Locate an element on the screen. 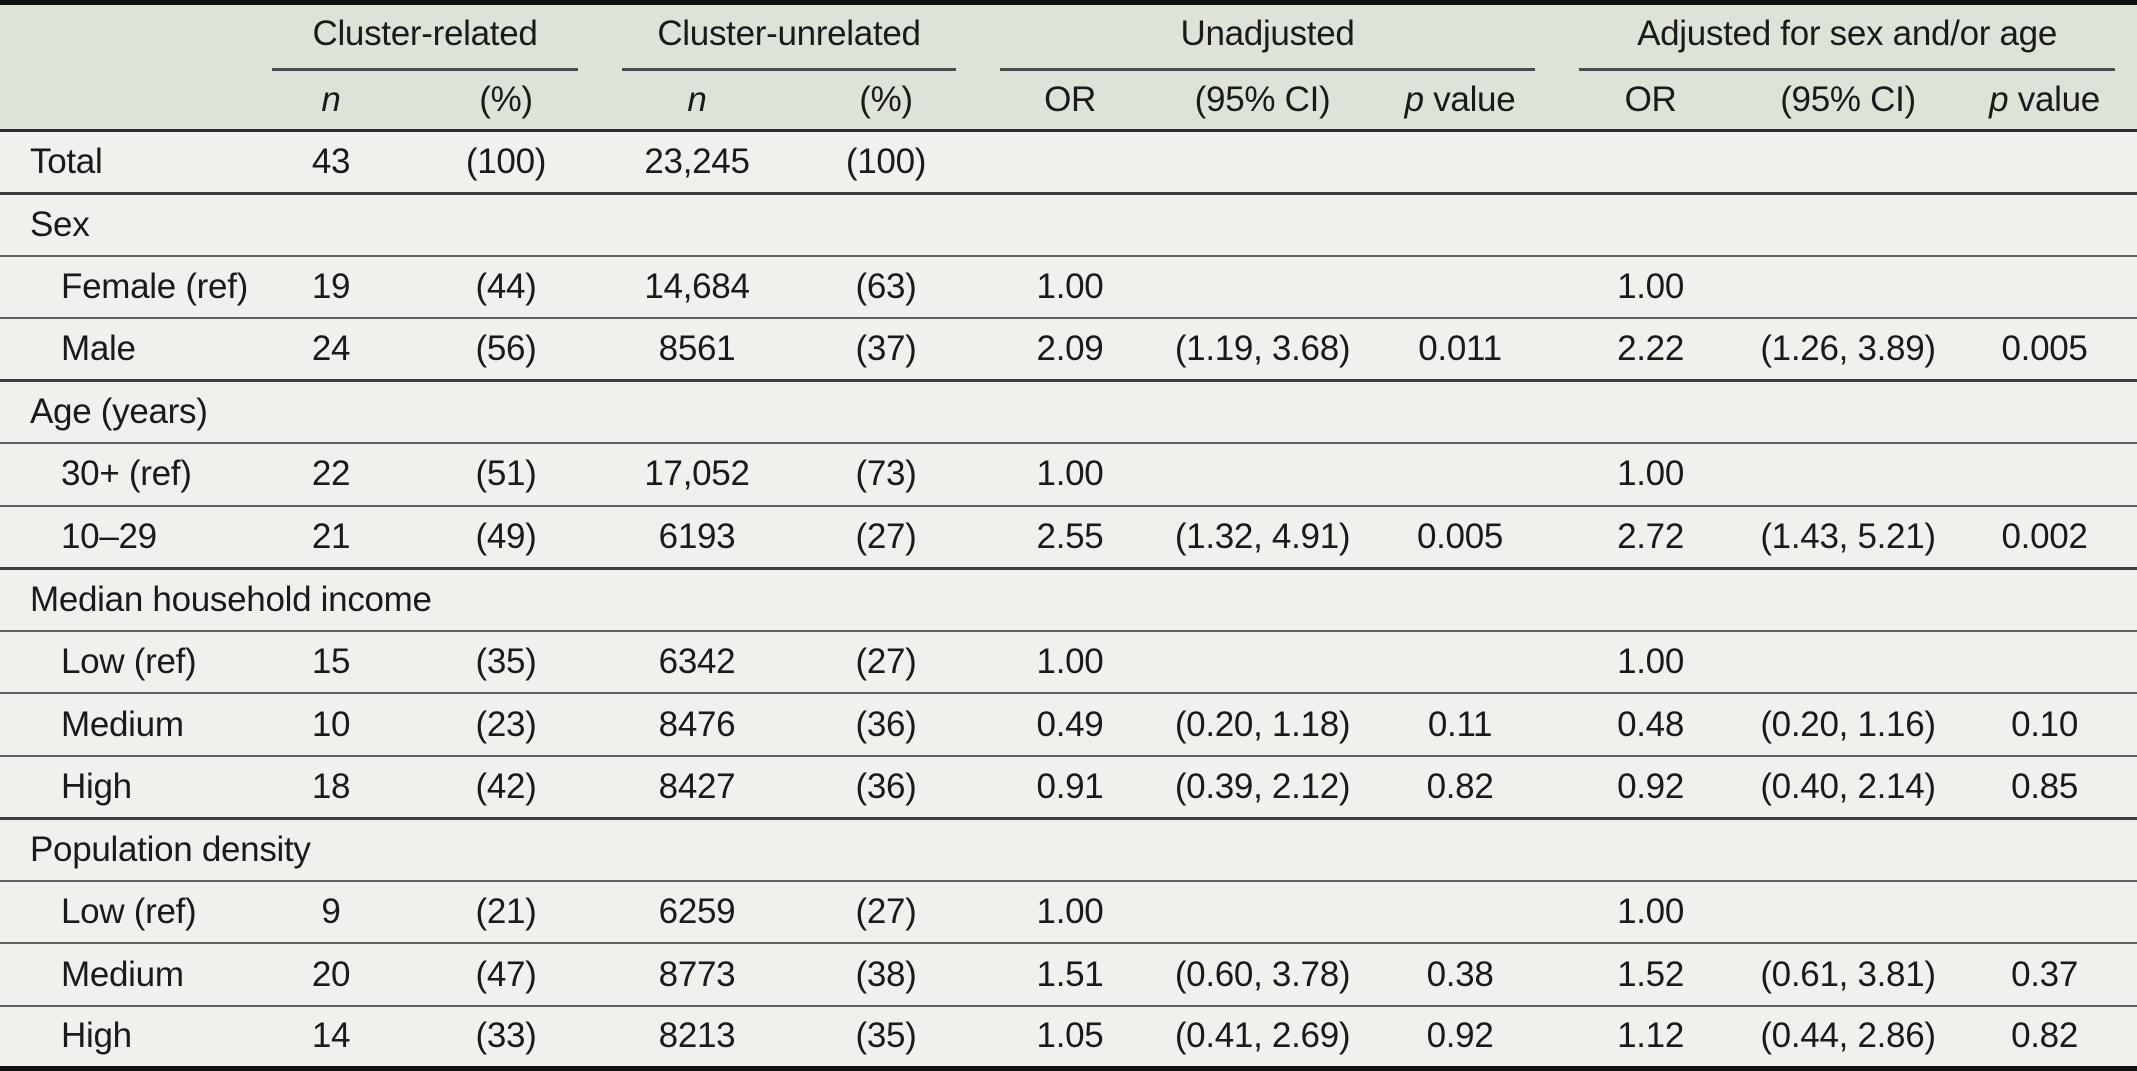 Image resolution: width=2137 pixels, height=1071 pixels. col-header-text: (%) is located at coordinates (506, 99).